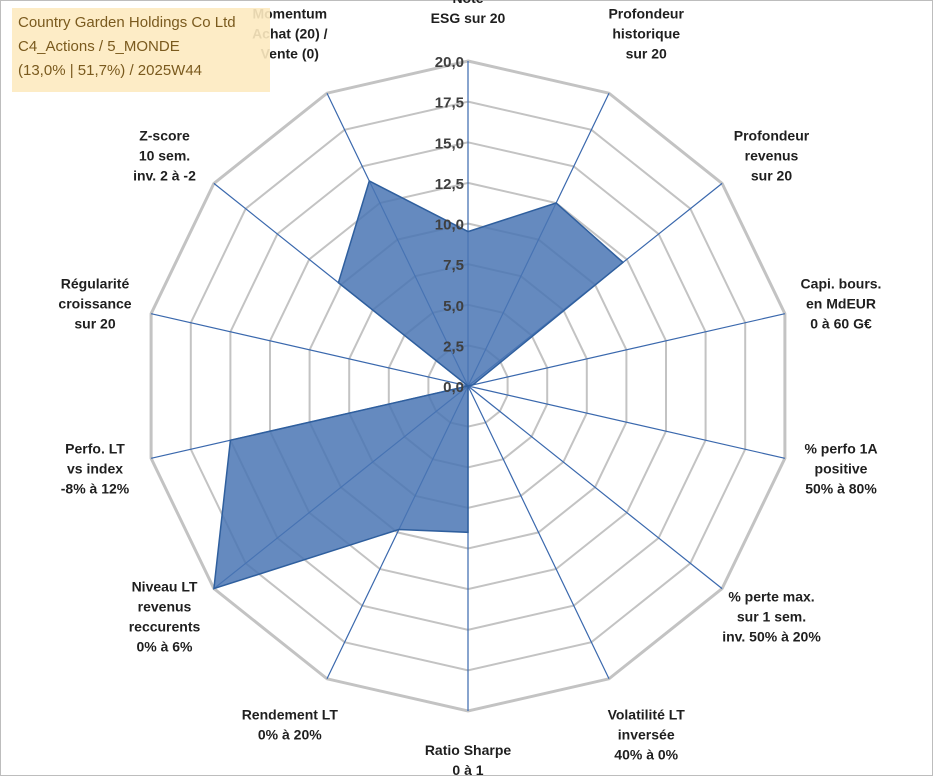  Describe the element at coordinates (647, 714) in the screenshot. I see `axis-label-6-line-0: Volatilité LT` at that location.